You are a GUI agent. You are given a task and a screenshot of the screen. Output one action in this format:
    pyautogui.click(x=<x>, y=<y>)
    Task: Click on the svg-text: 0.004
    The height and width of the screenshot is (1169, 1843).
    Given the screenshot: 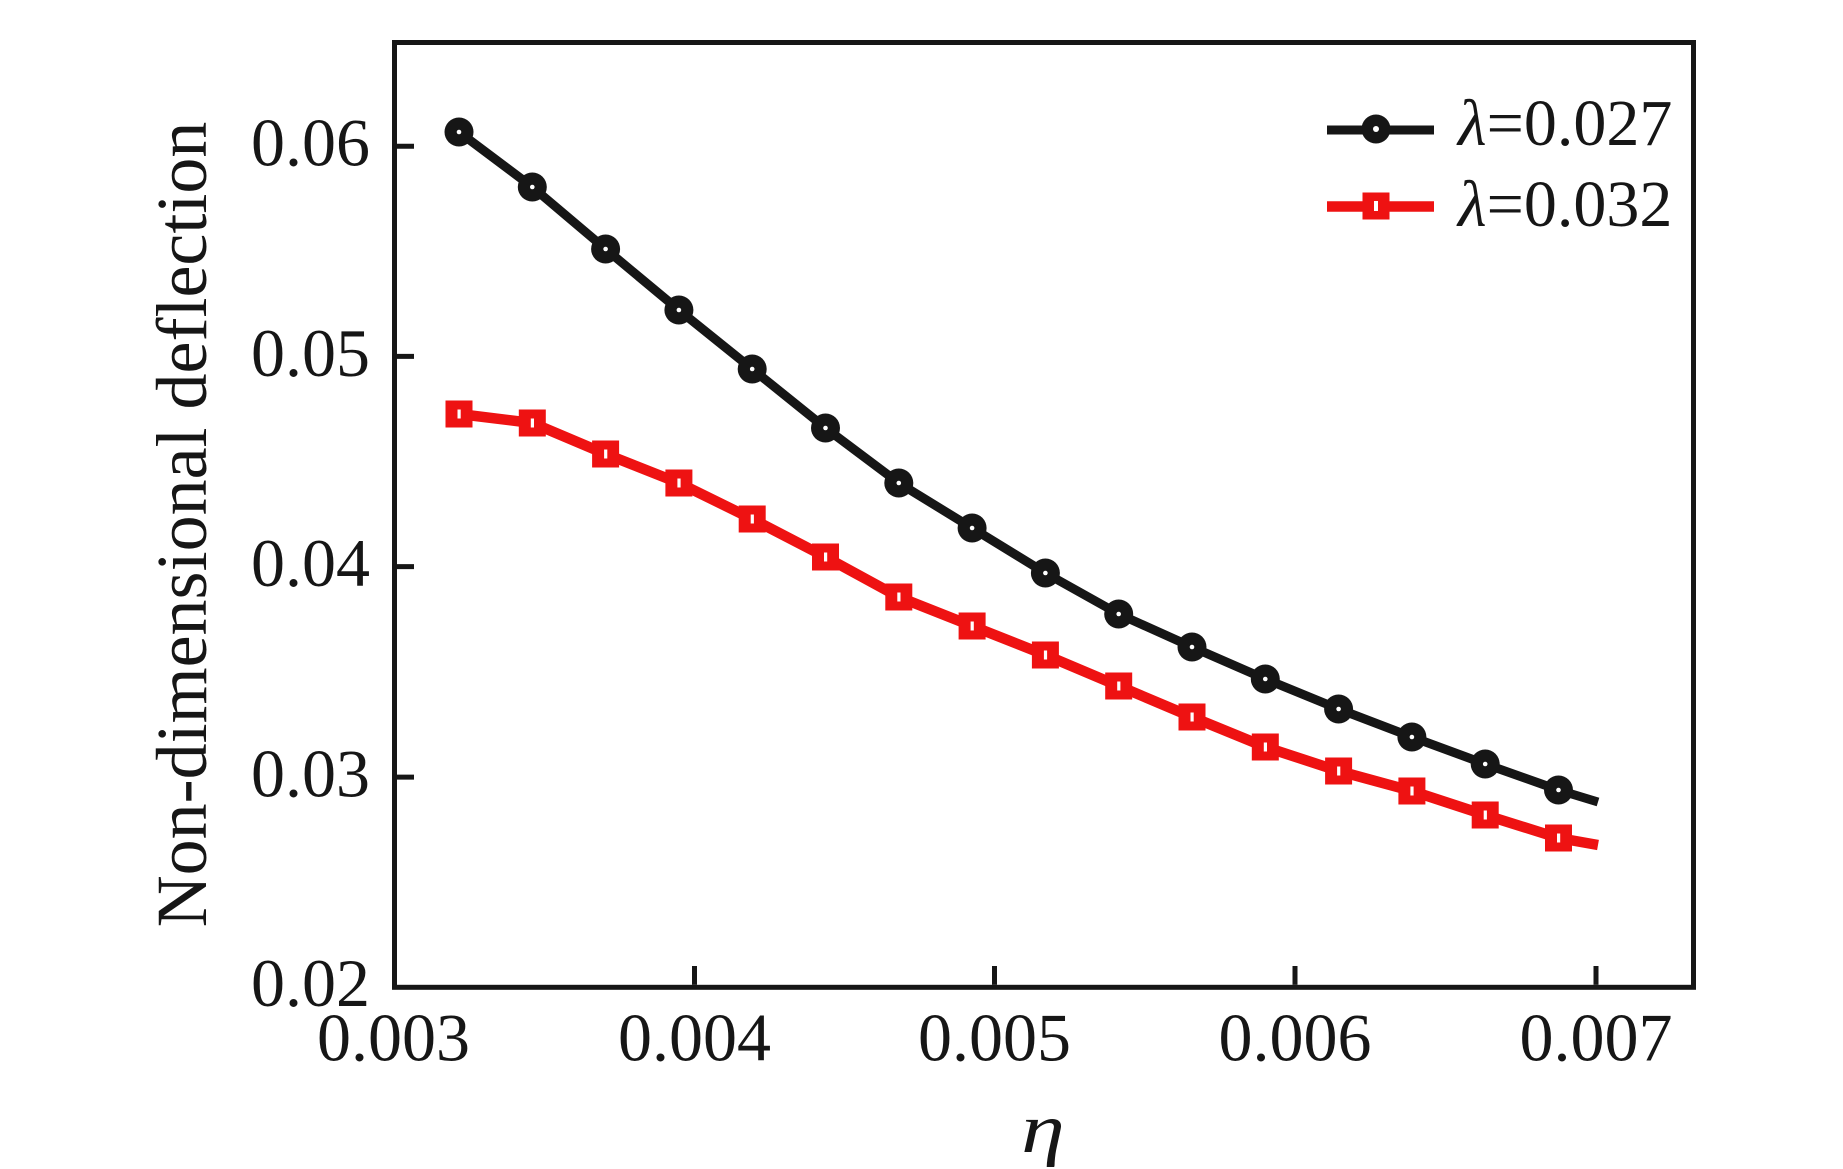 What is the action you would take?
    pyautogui.click(x=694, y=1038)
    